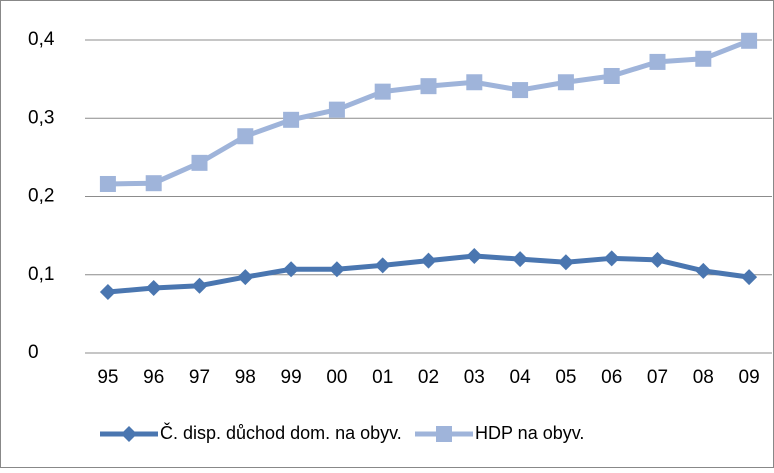 The height and width of the screenshot is (473, 774). I want to click on x-tick-label: 99, so click(291, 377).